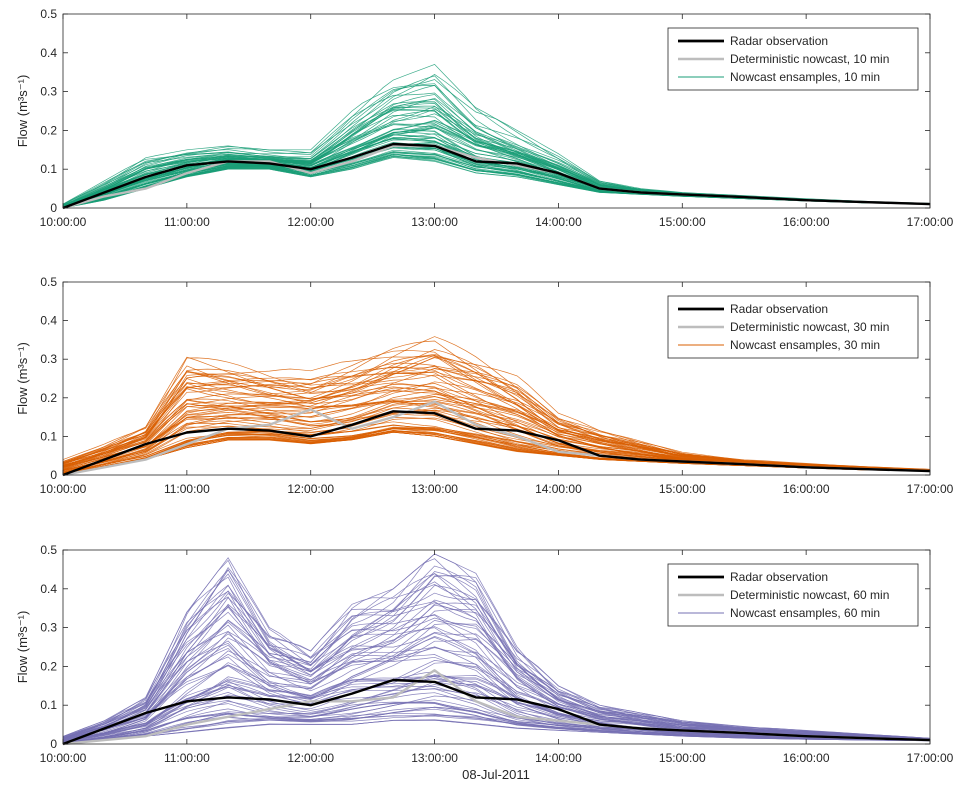 The image size is (960, 790). I want to click on legend-entry: Deterministic nowcast, 10 min, so click(809, 59).